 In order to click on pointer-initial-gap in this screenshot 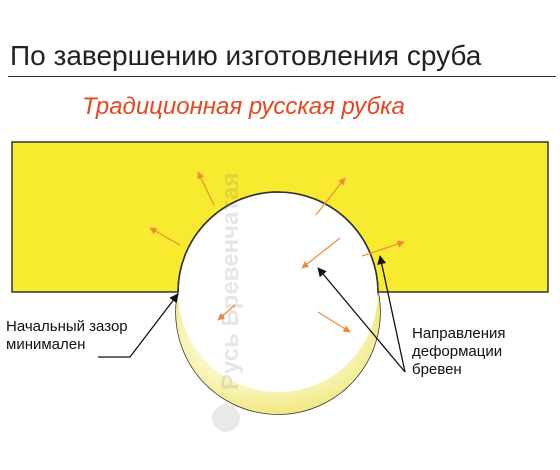, I will do `click(138, 325)`.